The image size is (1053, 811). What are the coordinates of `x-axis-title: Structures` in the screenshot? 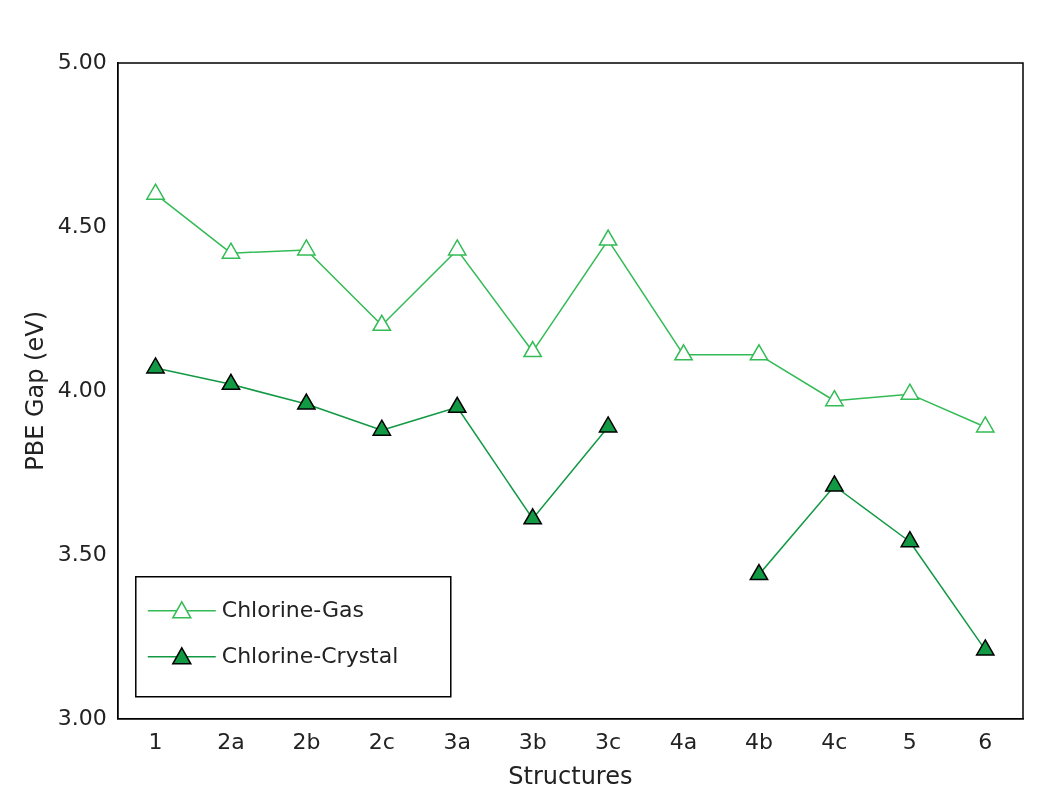 It's located at (570, 775).